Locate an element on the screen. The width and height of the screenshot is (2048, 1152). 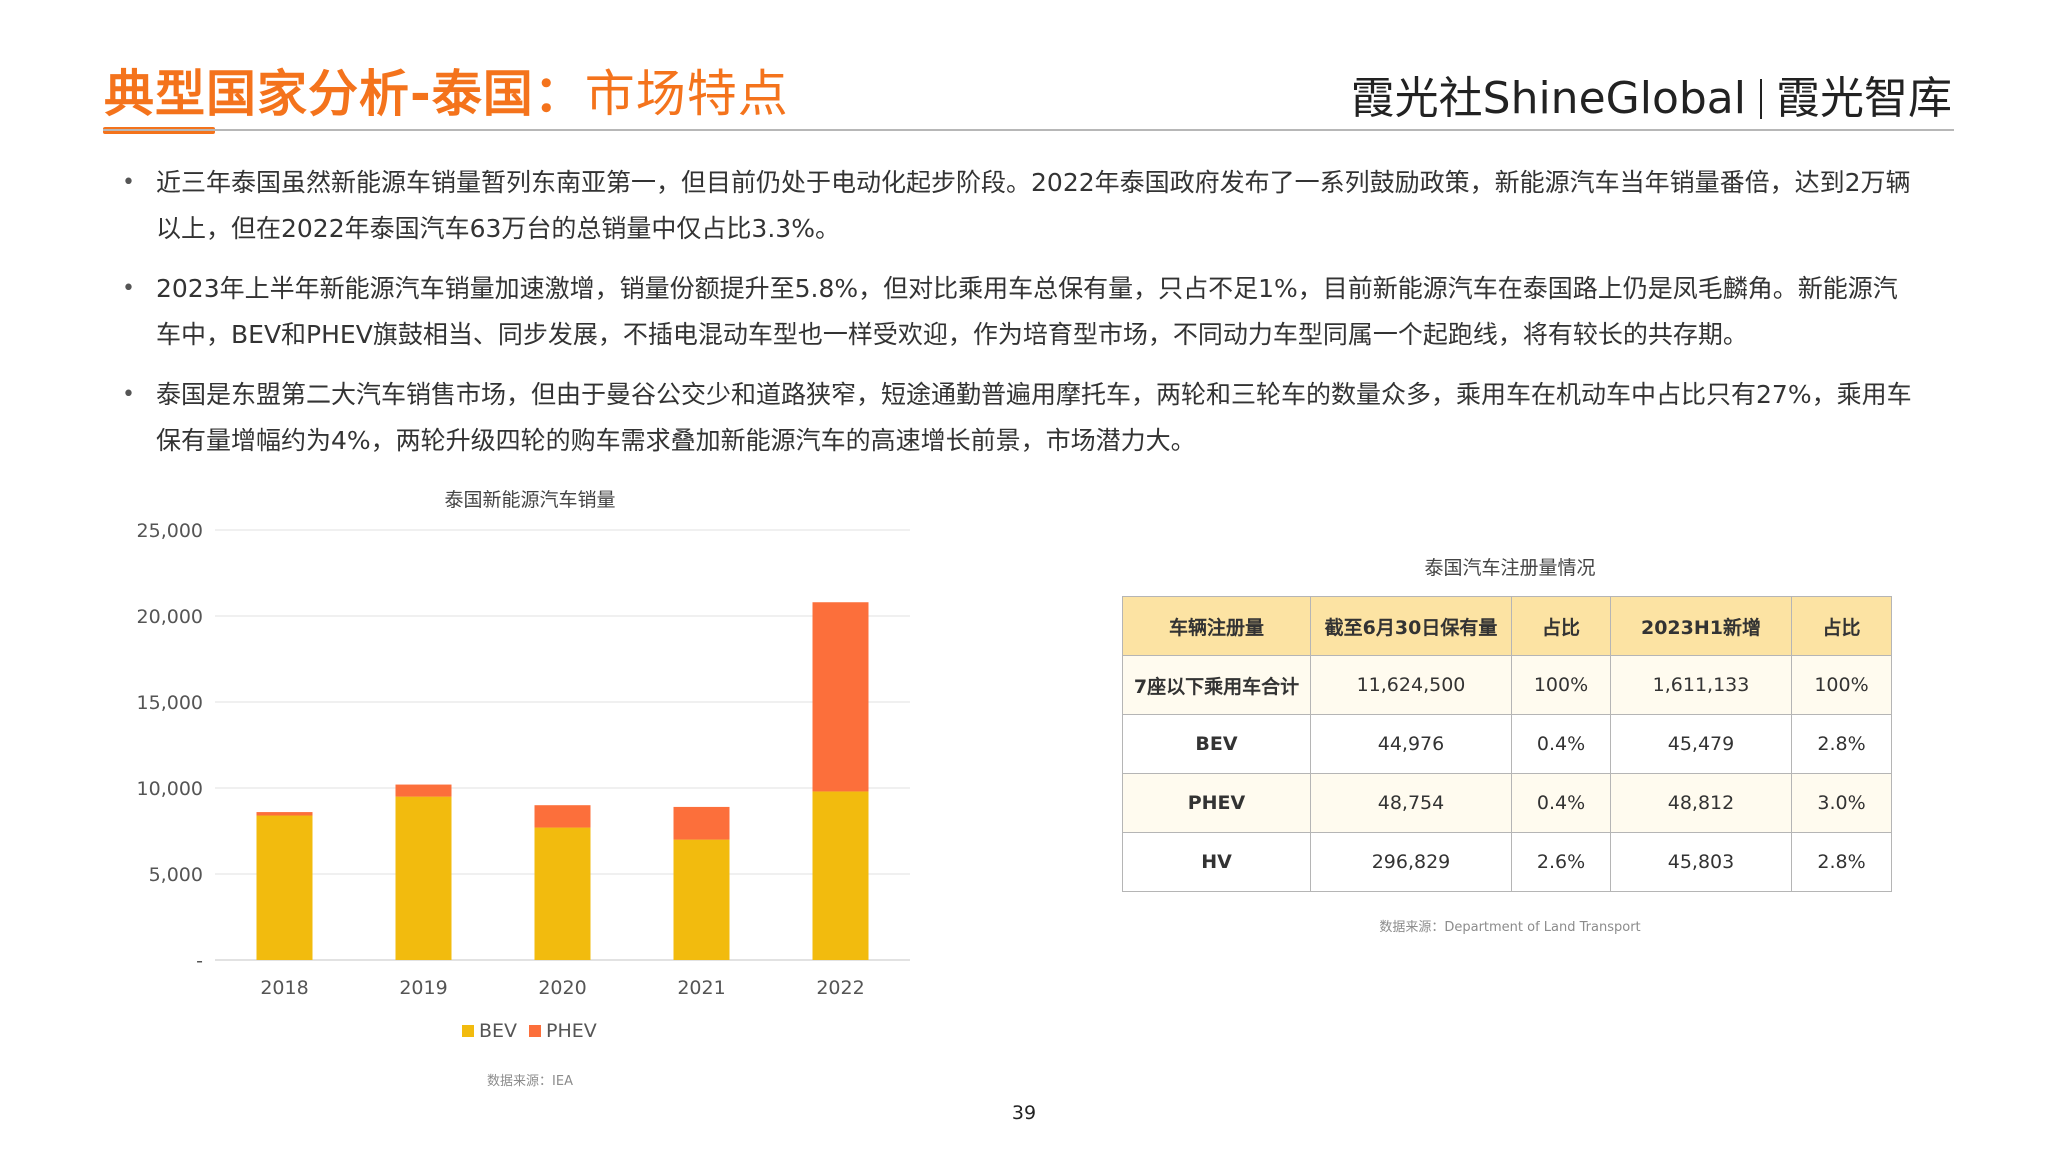
table-cell: HV is located at coordinates (1216, 862).